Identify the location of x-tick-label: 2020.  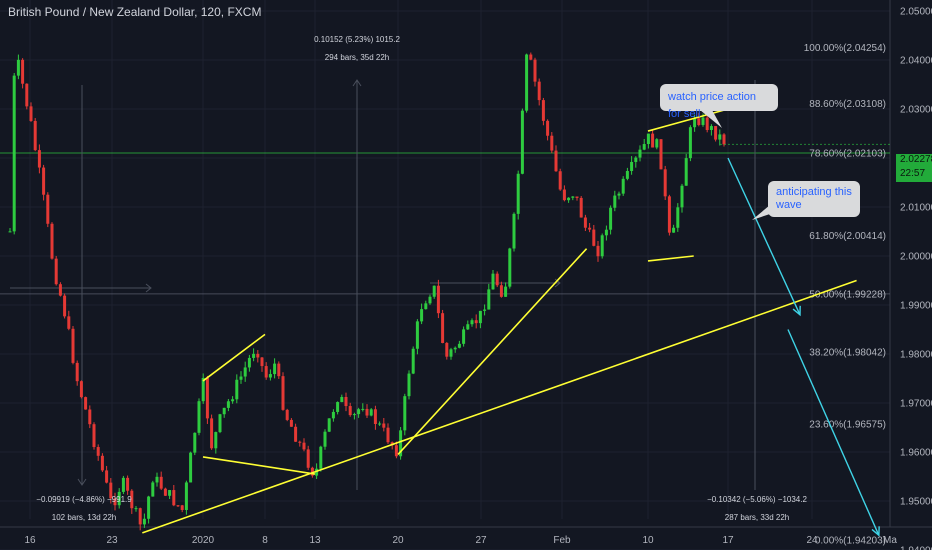
(203, 540).